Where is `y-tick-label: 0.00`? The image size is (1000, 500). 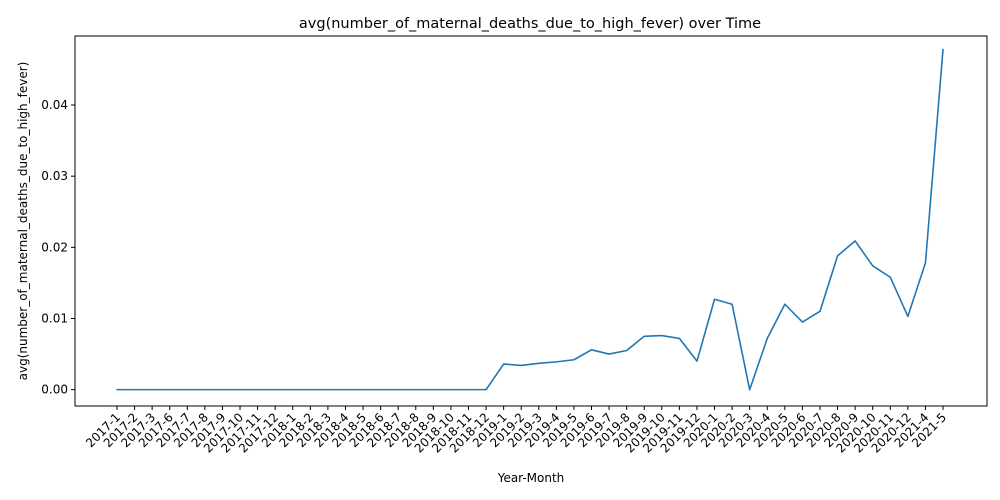 y-tick-label: 0.00 is located at coordinates (54, 390).